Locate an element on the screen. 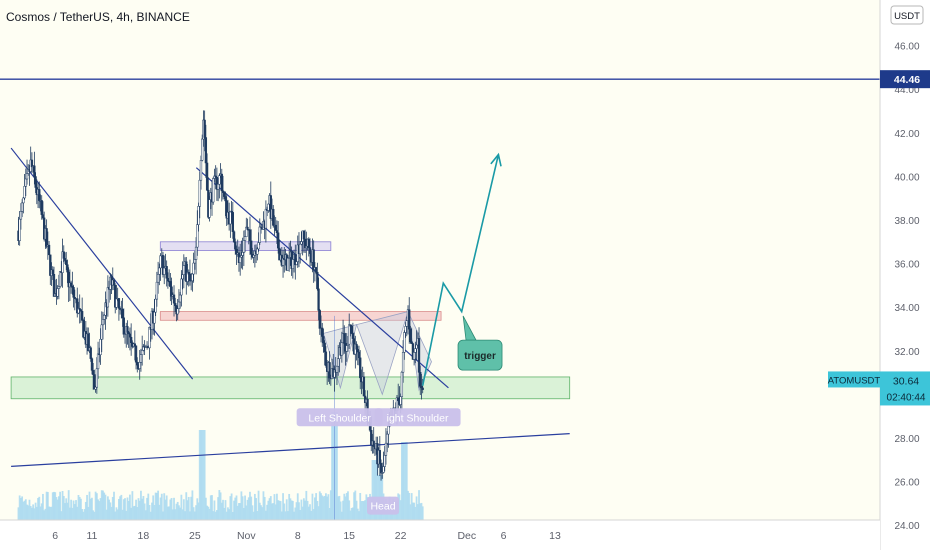 The height and width of the screenshot is (550, 932). right-shoulder-label-bg is located at coordinates (417, 417).